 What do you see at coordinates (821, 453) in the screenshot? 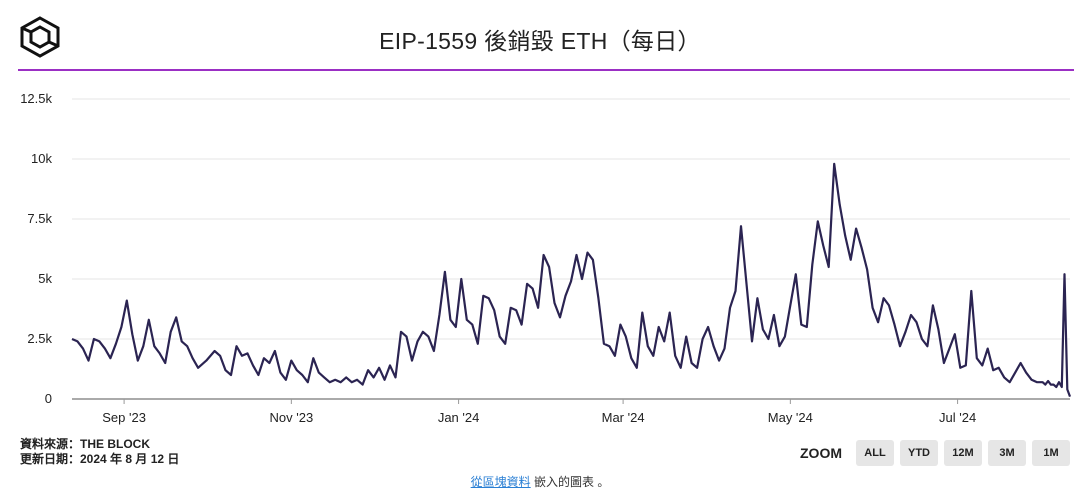
I see `zoom-label: ZOOM` at bounding box center [821, 453].